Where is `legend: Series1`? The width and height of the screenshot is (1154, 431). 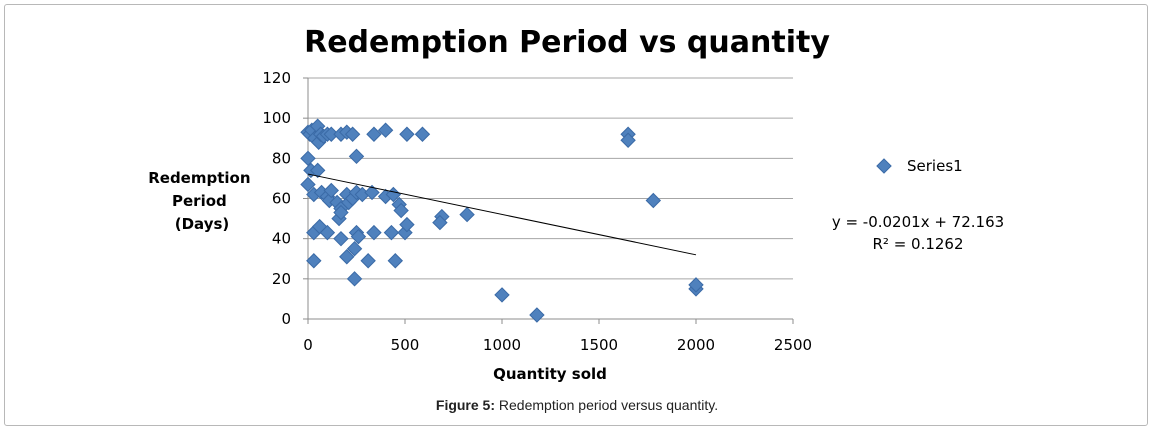
legend: Series1 is located at coordinates (919, 166).